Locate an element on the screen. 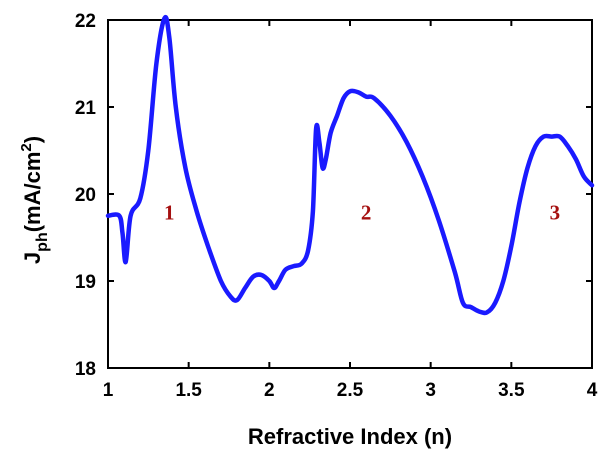 The width and height of the screenshot is (601, 451). peak-label-3: 3 is located at coordinates (555, 212).